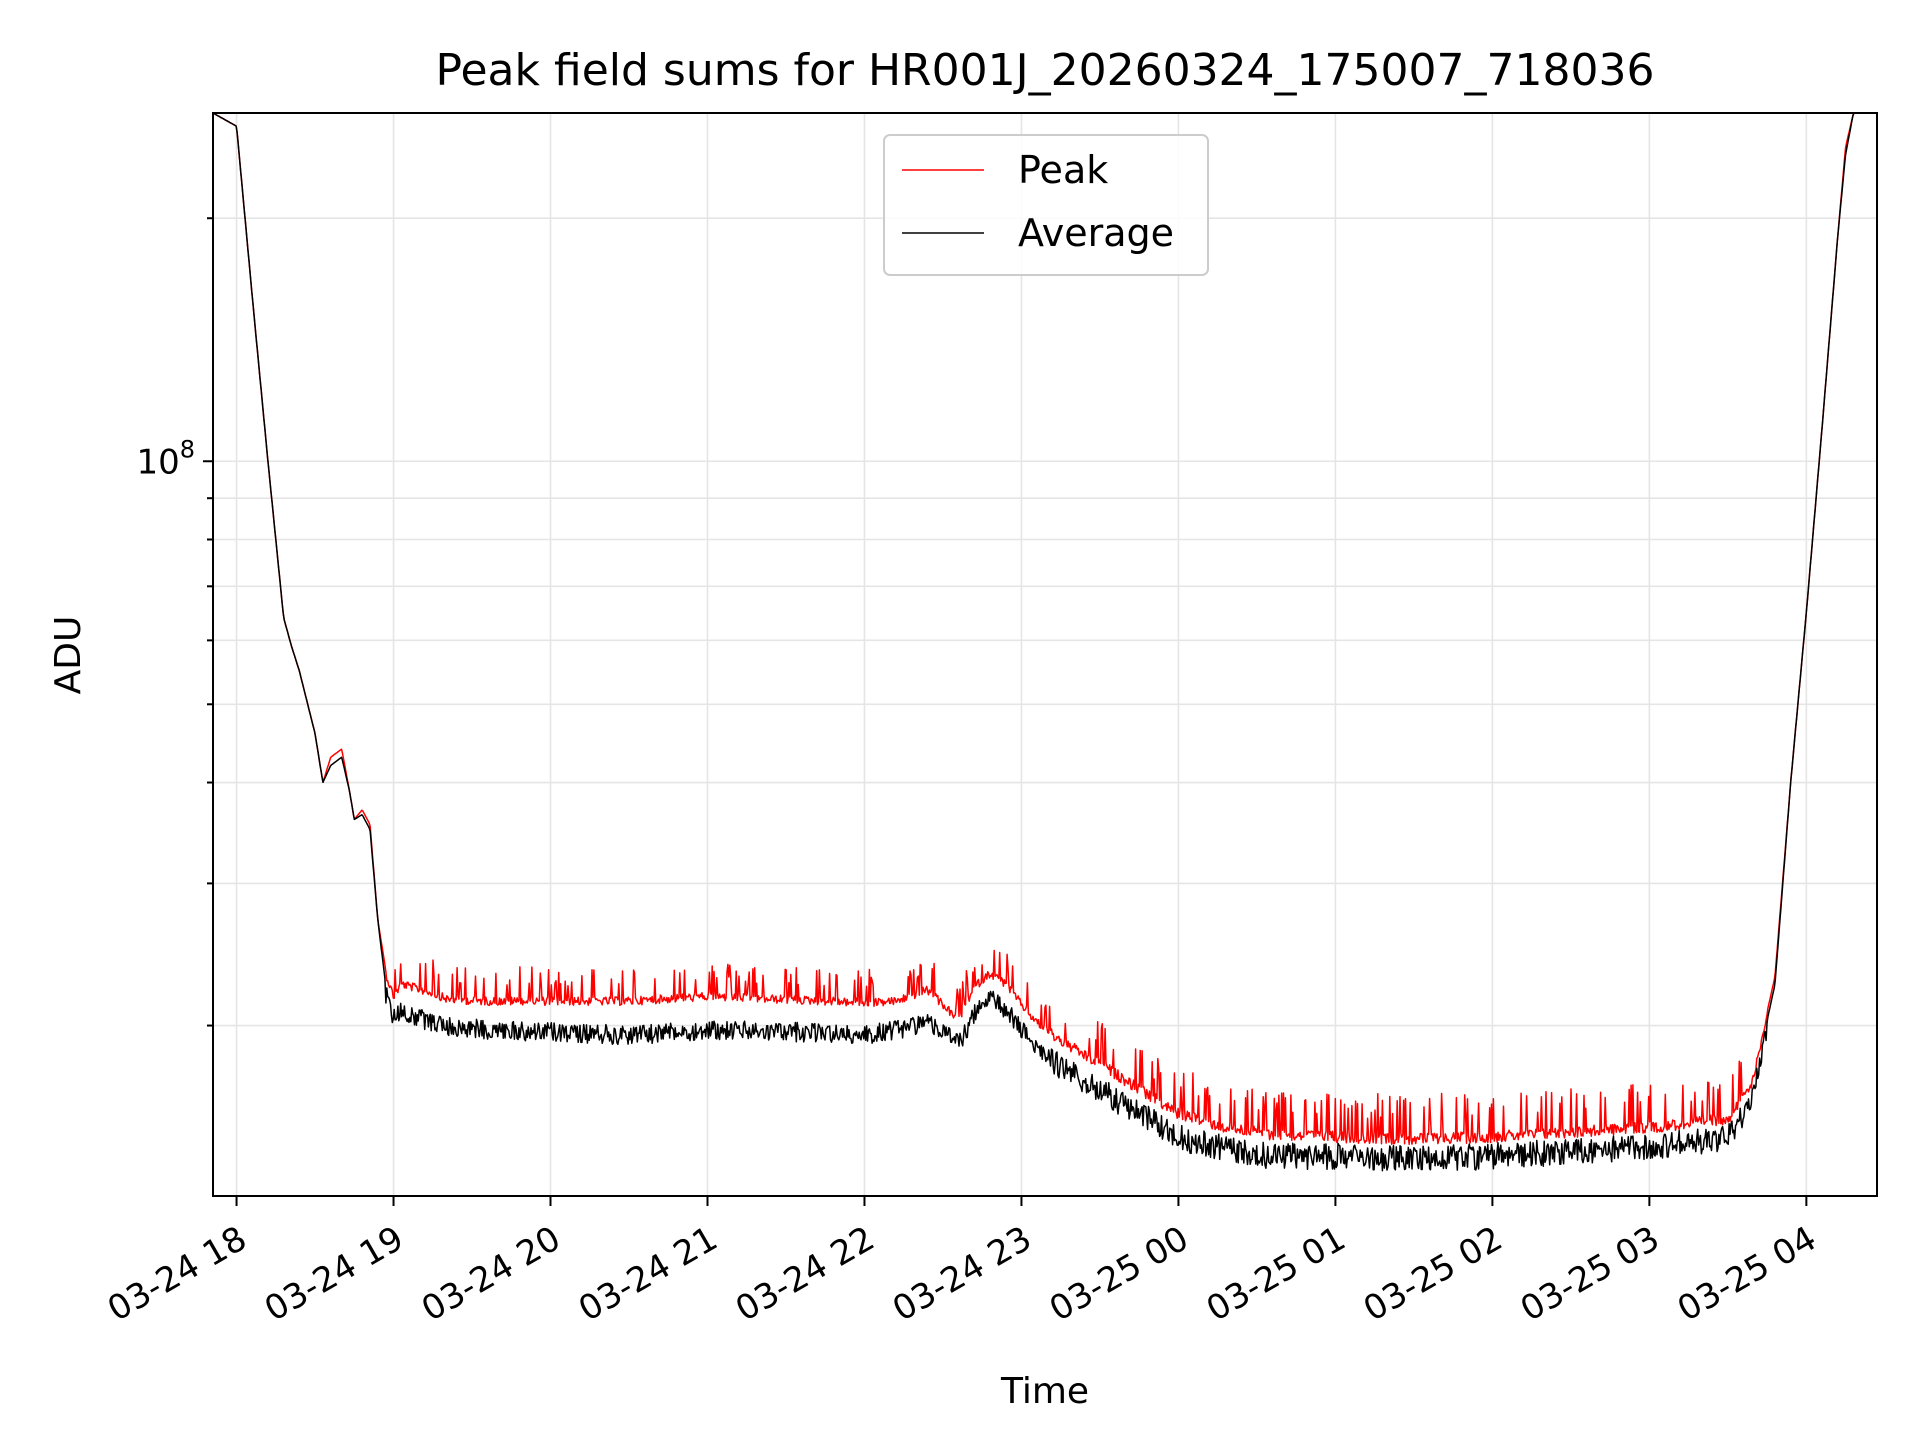 This screenshot has width=1920, height=1440. I want to click on y-axis-label: ADU, so click(68, 655).